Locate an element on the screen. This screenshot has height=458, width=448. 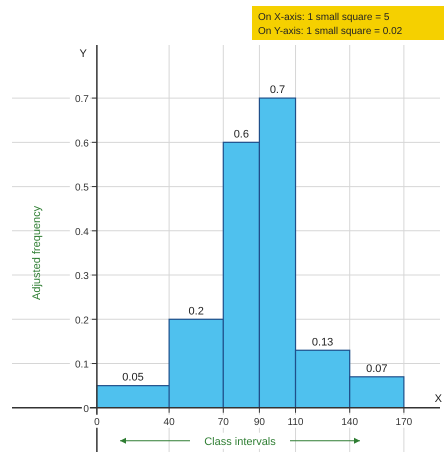
data-label: 0.07 is located at coordinates (377, 368).